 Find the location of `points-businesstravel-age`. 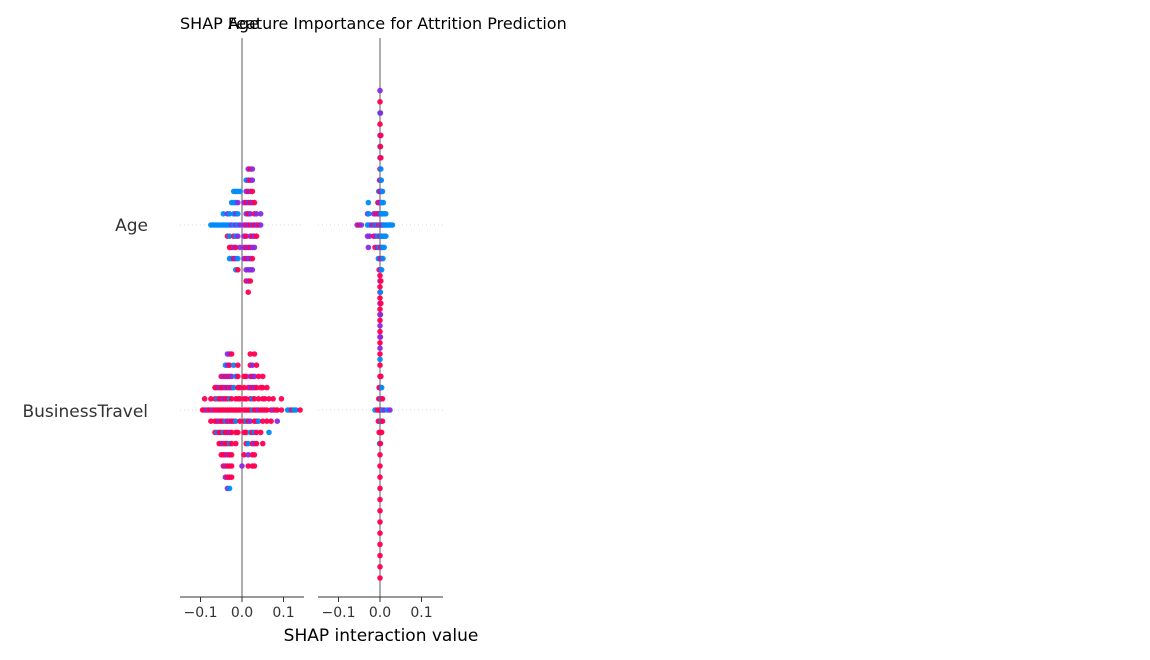

points-businesstravel-age is located at coordinates (375, 225).